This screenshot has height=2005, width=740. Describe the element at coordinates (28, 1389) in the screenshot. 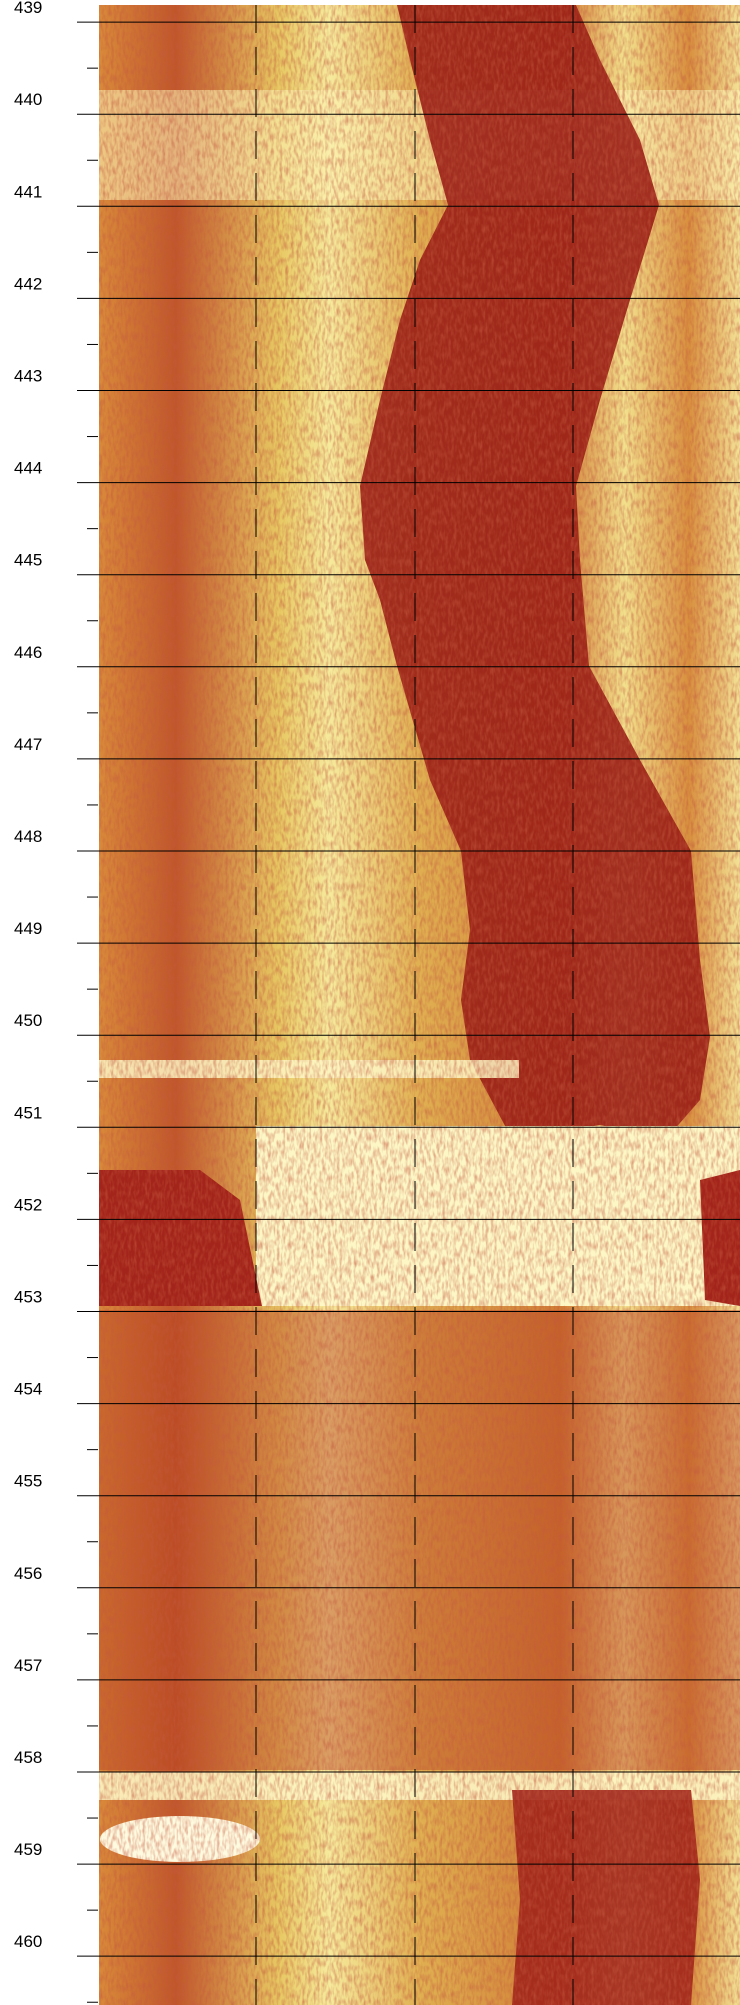

I see `y-tick-label: 454` at that location.